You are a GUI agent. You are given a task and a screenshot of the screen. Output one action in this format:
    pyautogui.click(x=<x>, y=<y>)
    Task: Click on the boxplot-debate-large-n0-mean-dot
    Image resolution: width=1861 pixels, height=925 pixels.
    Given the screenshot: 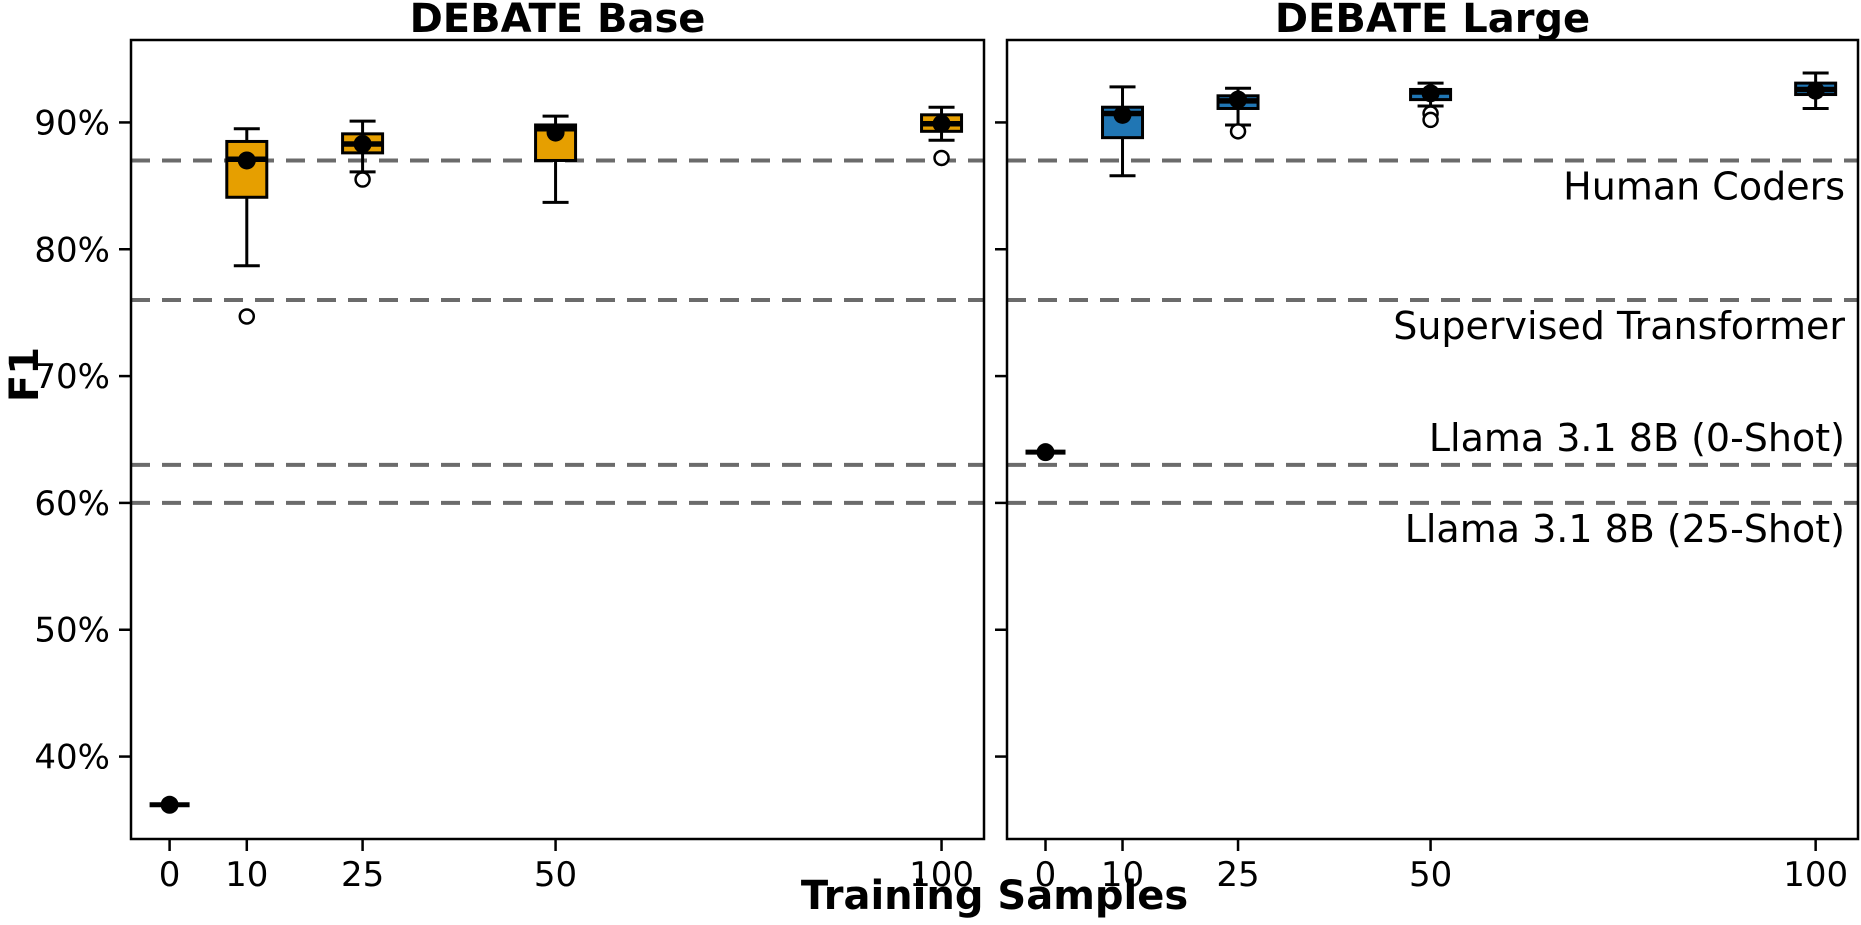 What is the action you would take?
    pyautogui.click(x=1045, y=452)
    